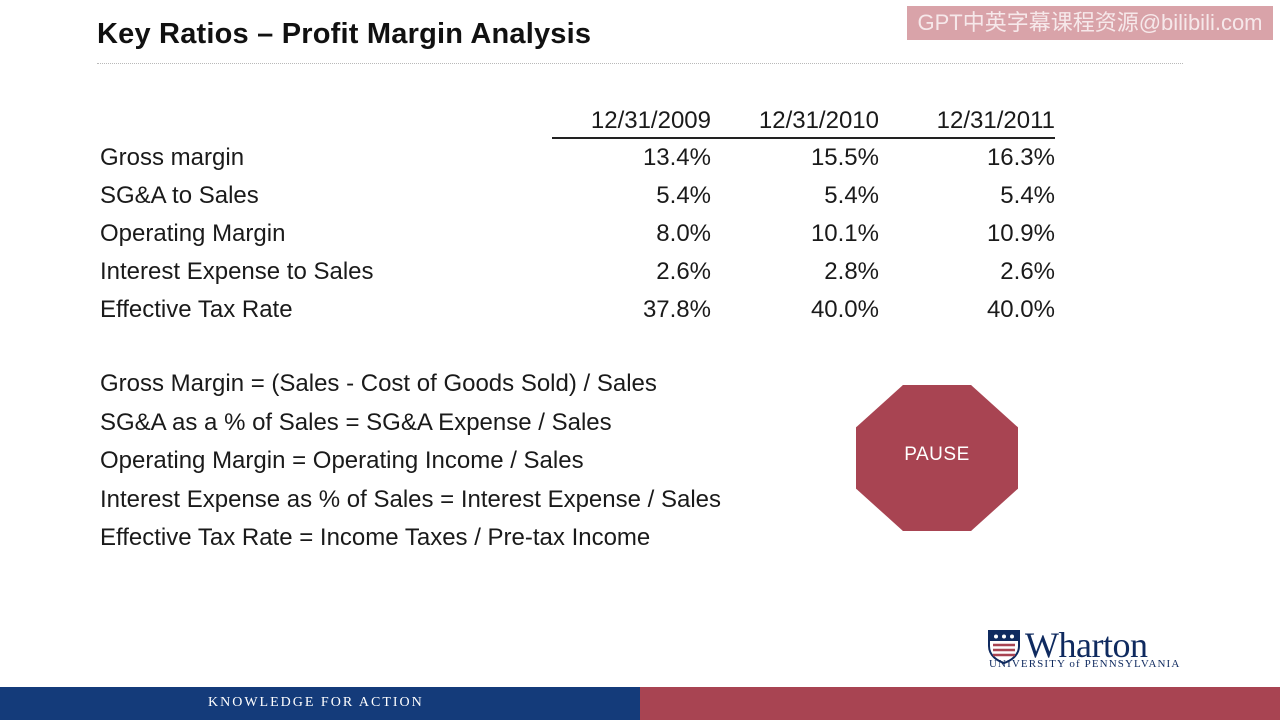  Describe the element at coordinates (795, 118) in the screenshot. I see `column-header: 12/31/2010` at that location.